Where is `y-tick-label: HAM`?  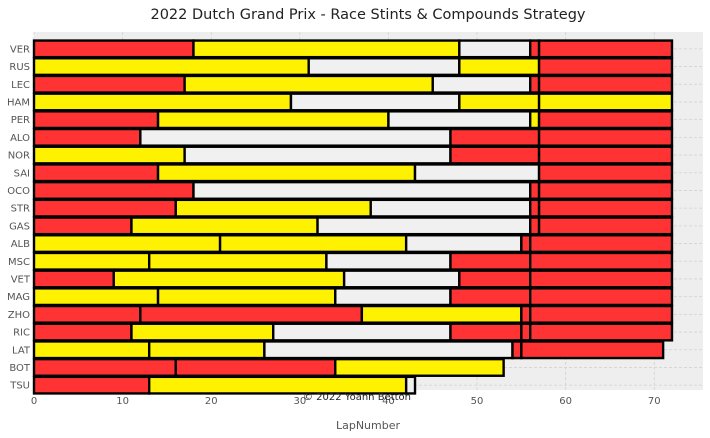 y-tick-label: HAM is located at coordinates (18, 102).